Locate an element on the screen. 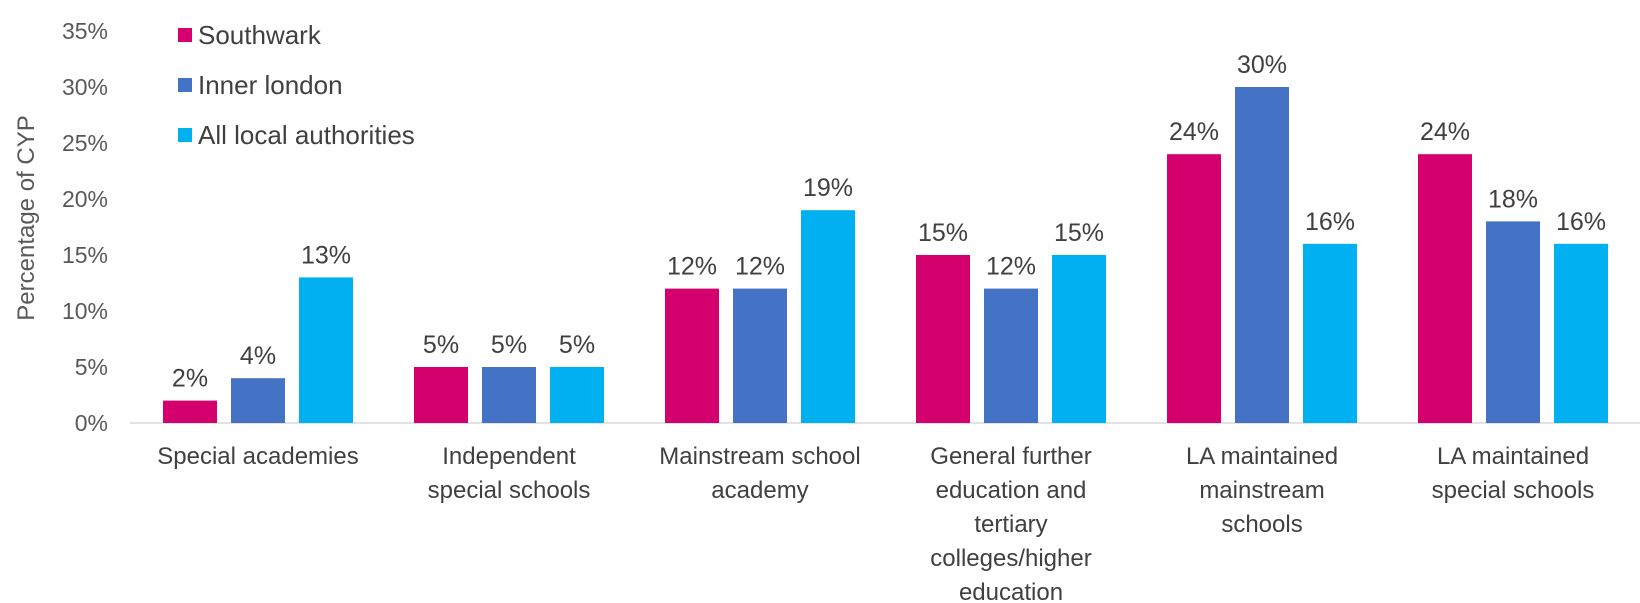 This screenshot has height=603, width=1640. data-label: 13% is located at coordinates (326, 255).